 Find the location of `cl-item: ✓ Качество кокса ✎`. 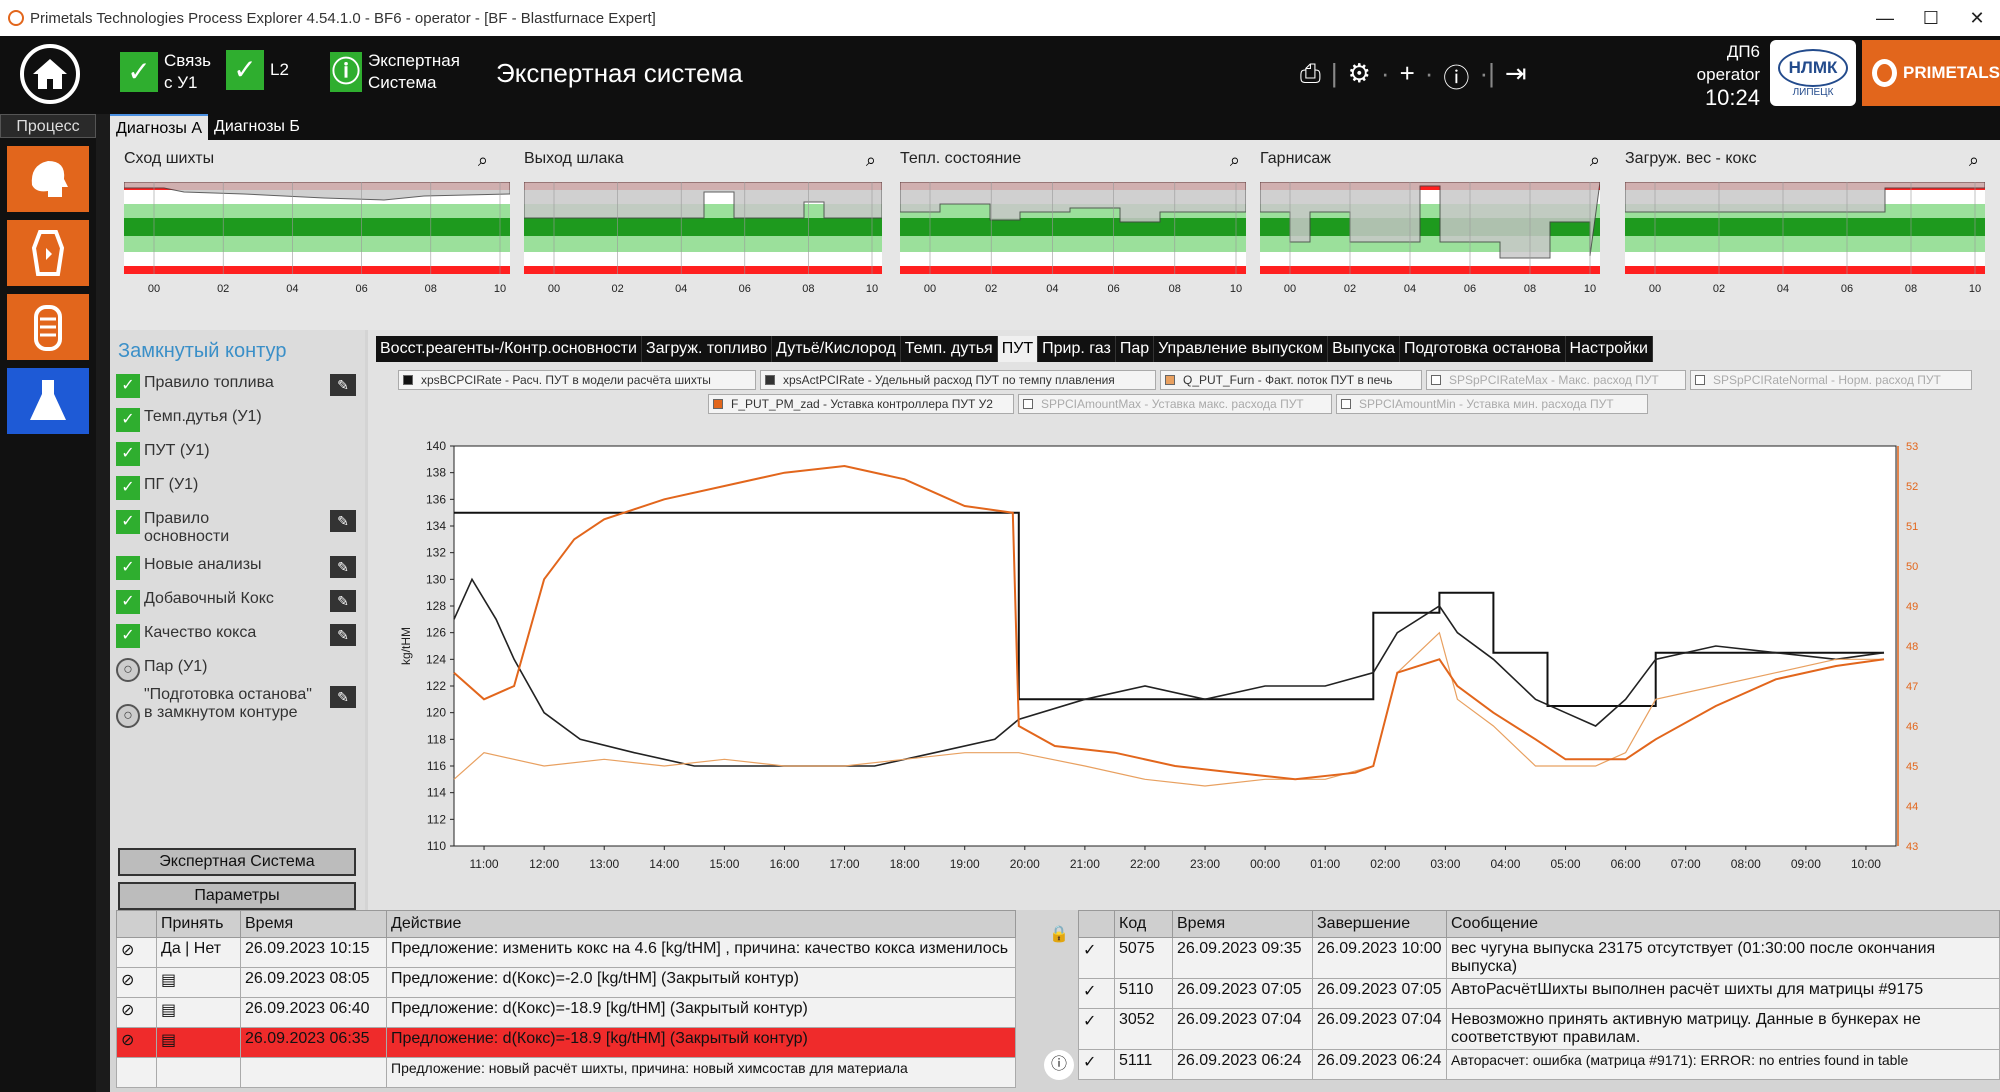

cl-item: ✓ Качество кокса ✎ is located at coordinates (236, 636).